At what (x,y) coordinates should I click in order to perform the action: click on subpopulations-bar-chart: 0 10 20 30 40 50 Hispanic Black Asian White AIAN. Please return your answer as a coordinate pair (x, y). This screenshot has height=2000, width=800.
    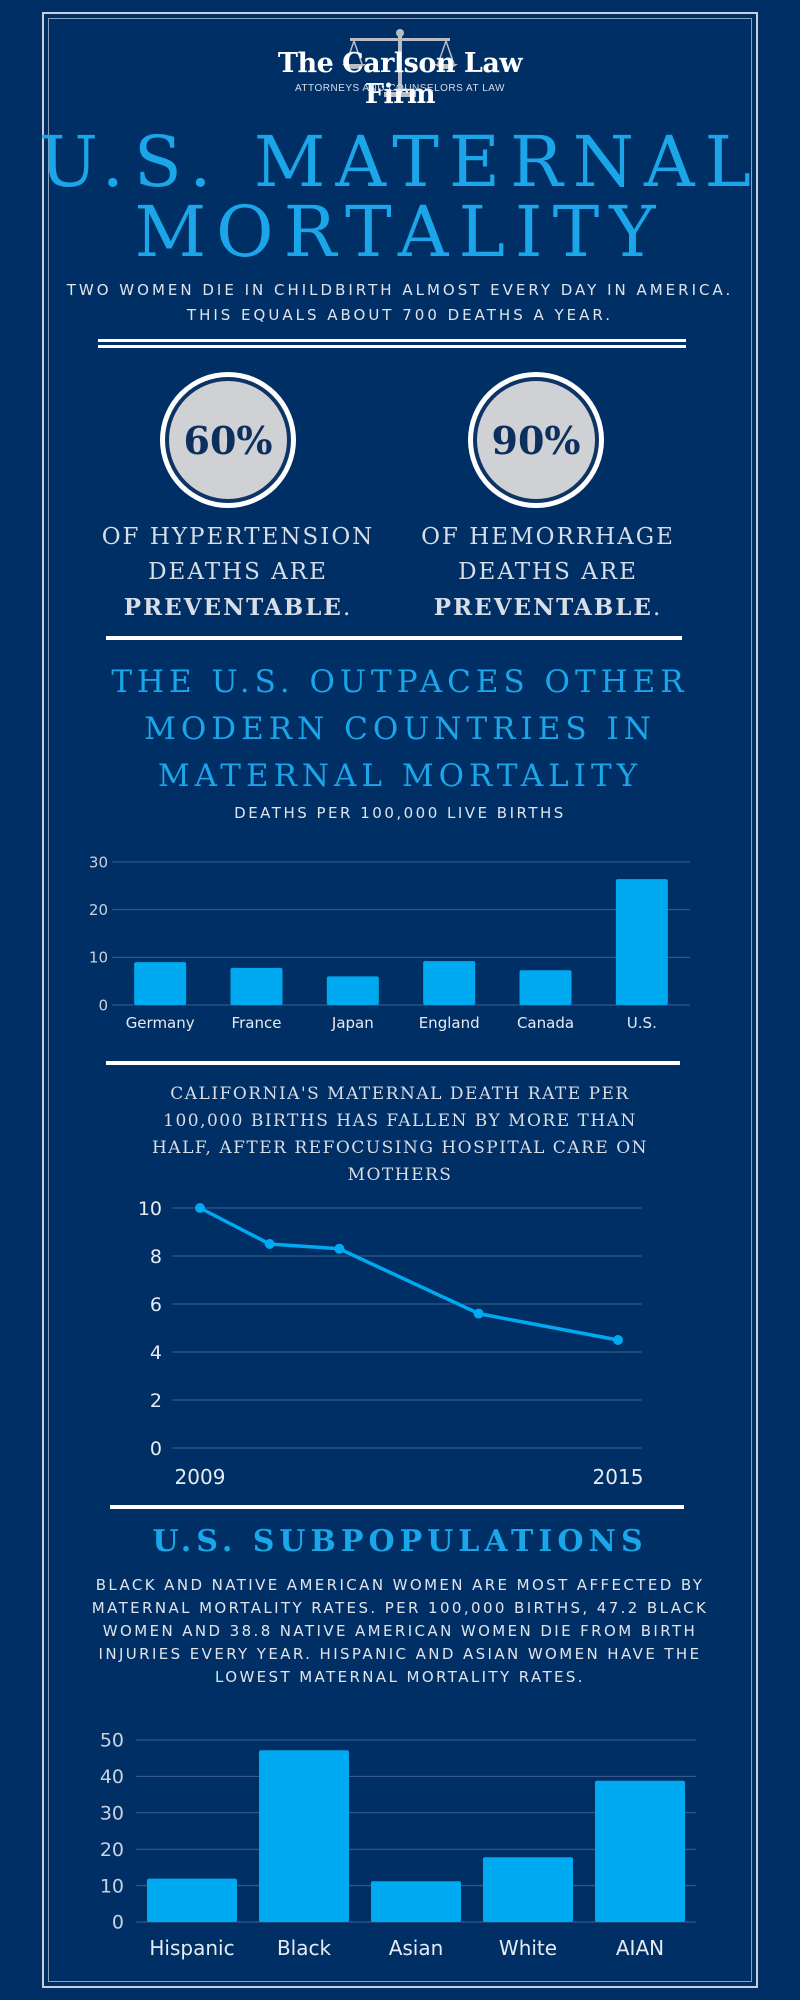
    Looking at the image, I should click on (398, 1845).